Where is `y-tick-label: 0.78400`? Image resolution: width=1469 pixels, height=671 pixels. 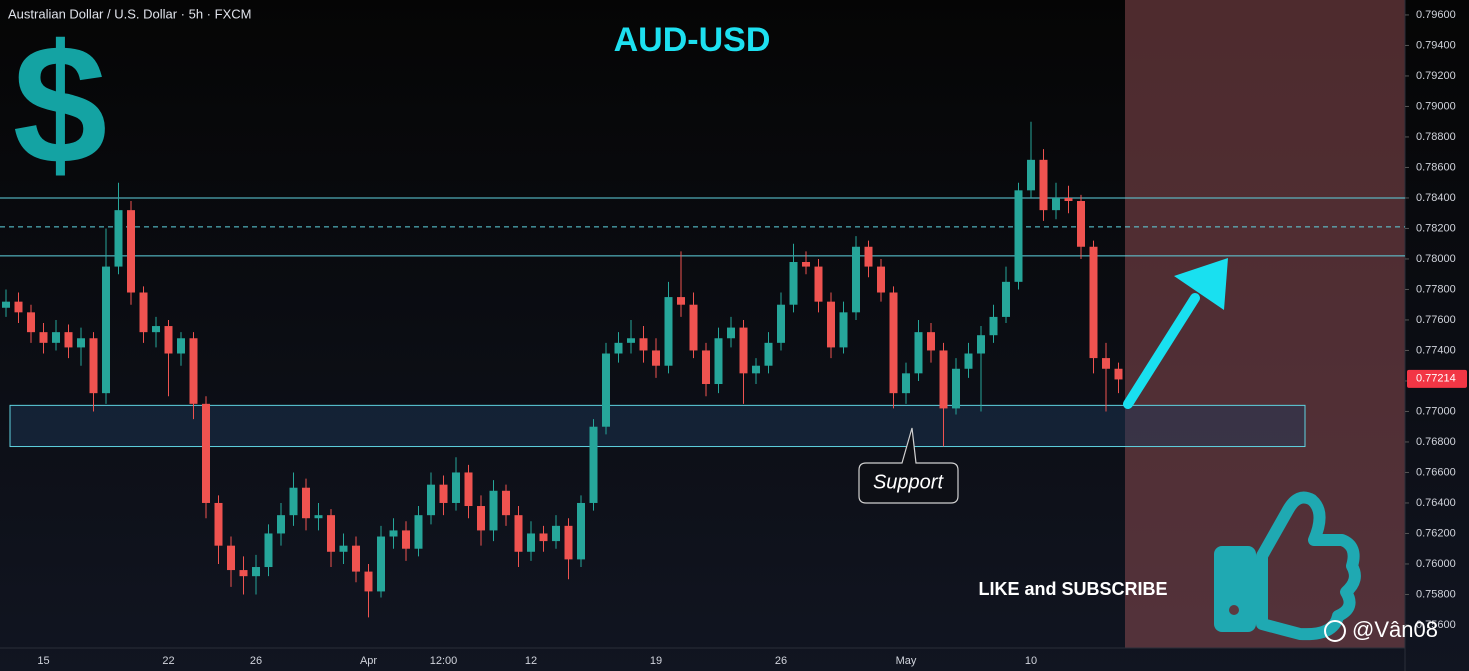 y-tick-label: 0.78400 is located at coordinates (1436, 198).